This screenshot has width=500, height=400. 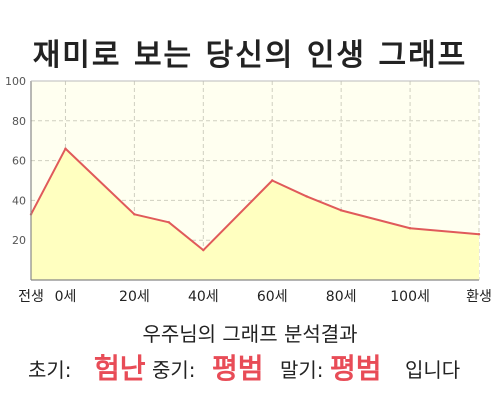 I want to click on y-tick-label: 80, so click(x=19, y=121).